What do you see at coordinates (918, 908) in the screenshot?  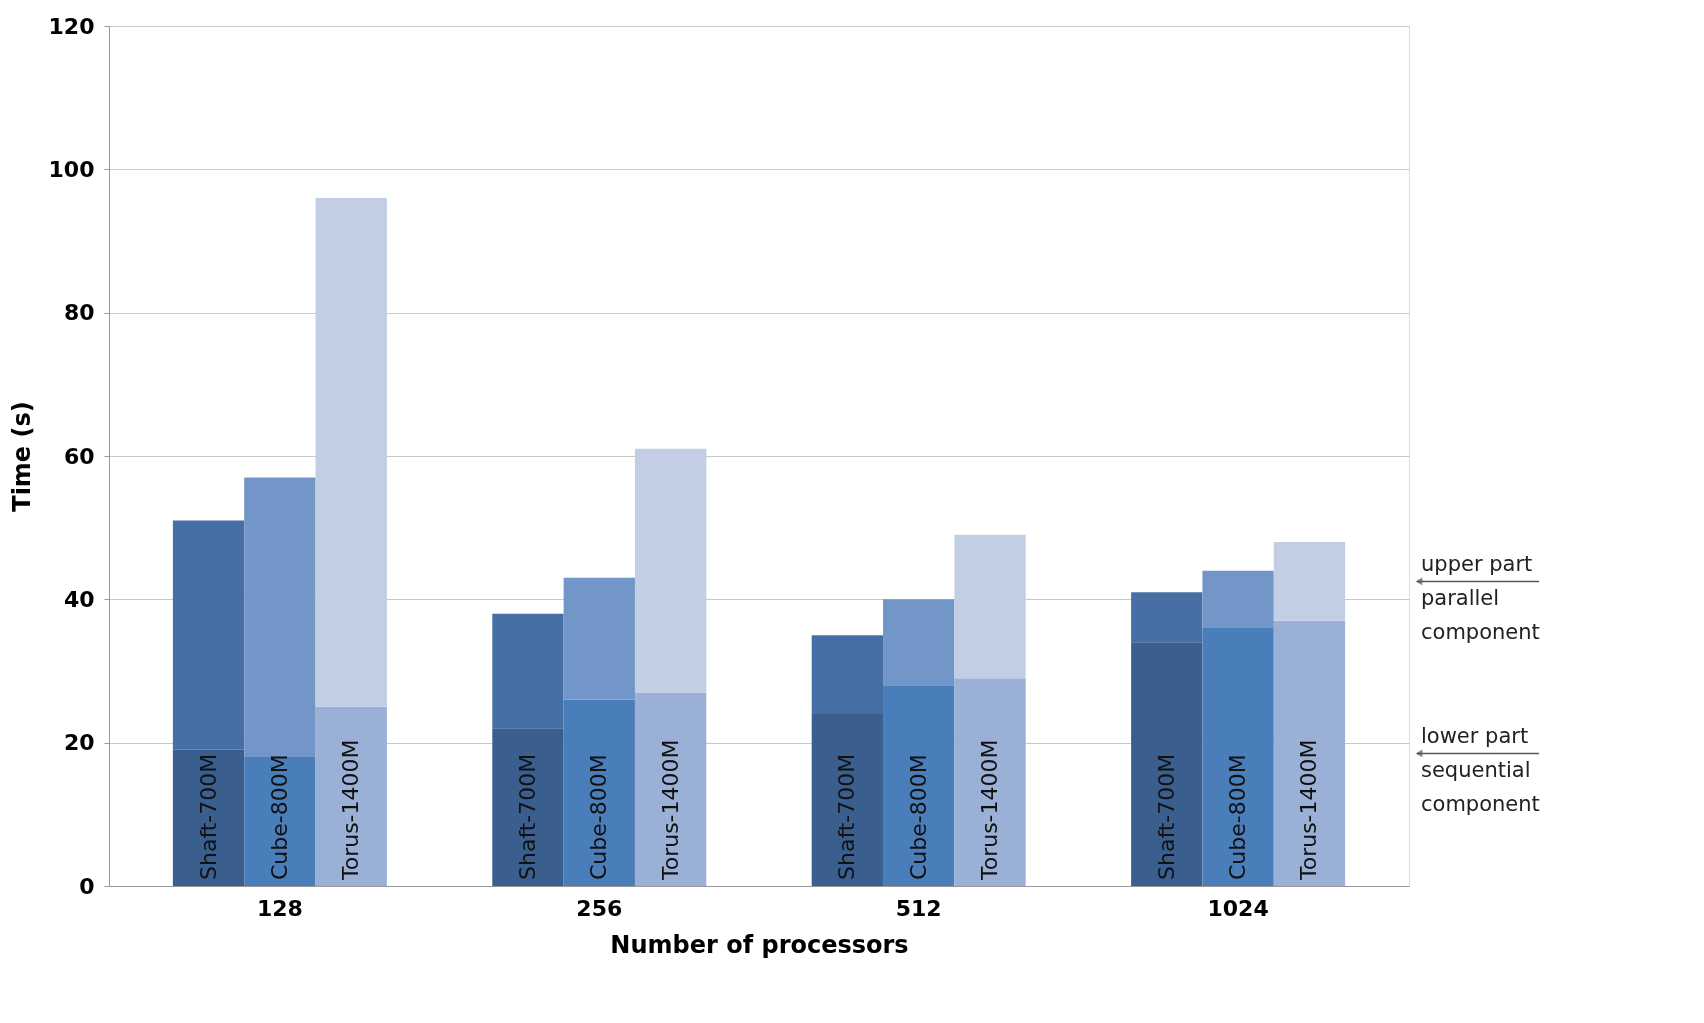 I see `text: 512` at bounding box center [918, 908].